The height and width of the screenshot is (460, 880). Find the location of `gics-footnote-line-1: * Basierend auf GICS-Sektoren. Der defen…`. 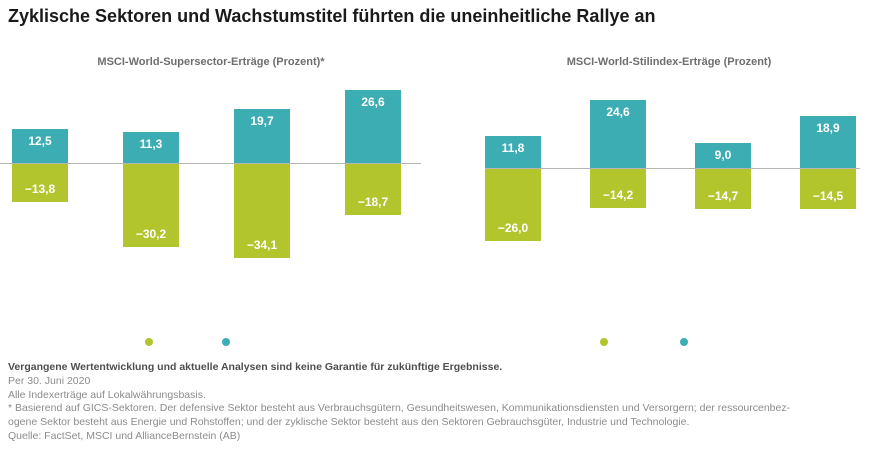

gics-footnote-line-1: * Basierend auf GICS-Sektoren. Der defen… is located at coordinates (399, 408).